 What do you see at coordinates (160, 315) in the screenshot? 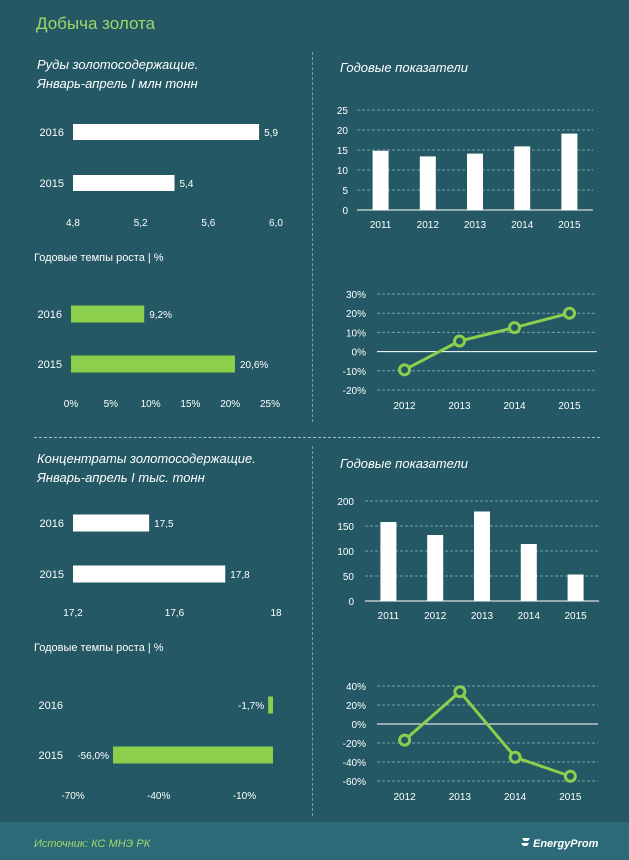
I see `data-label-2016: 9,2%` at bounding box center [160, 315].